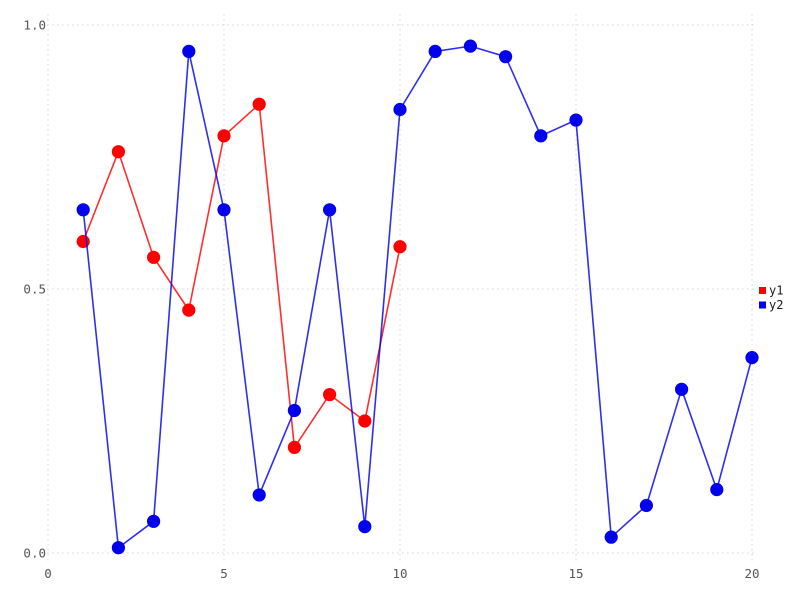 This screenshot has height=600, width=800. Describe the element at coordinates (776, 305) in the screenshot. I see `legend-label-y2: y2` at that location.